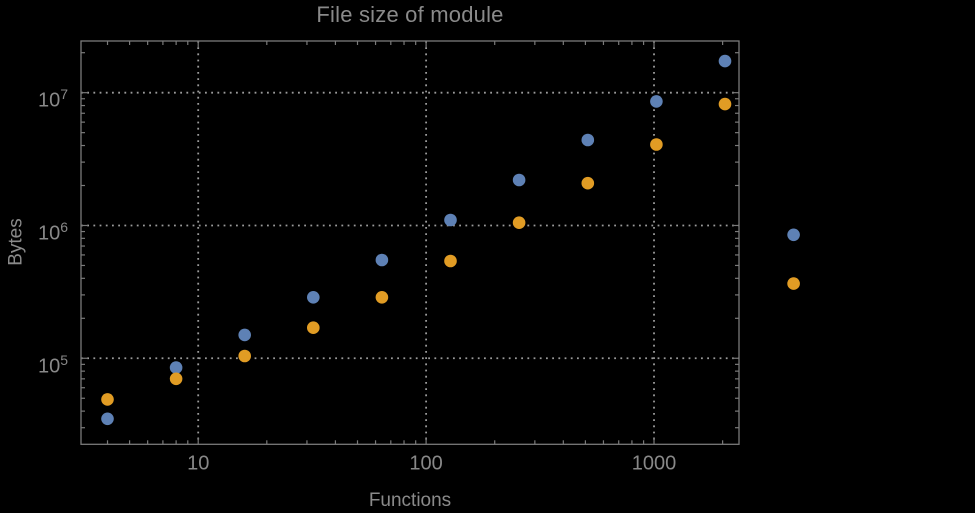  What do you see at coordinates (519, 180) in the screenshot?
I see `data-point-blue-x256` at bounding box center [519, 180].